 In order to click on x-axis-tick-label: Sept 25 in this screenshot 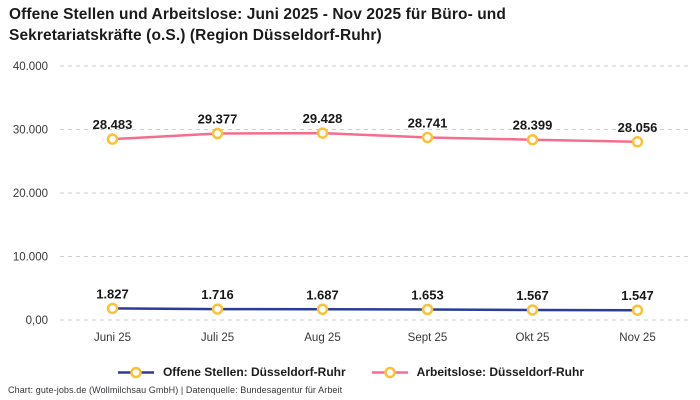, I will do `click(428, 338)`.